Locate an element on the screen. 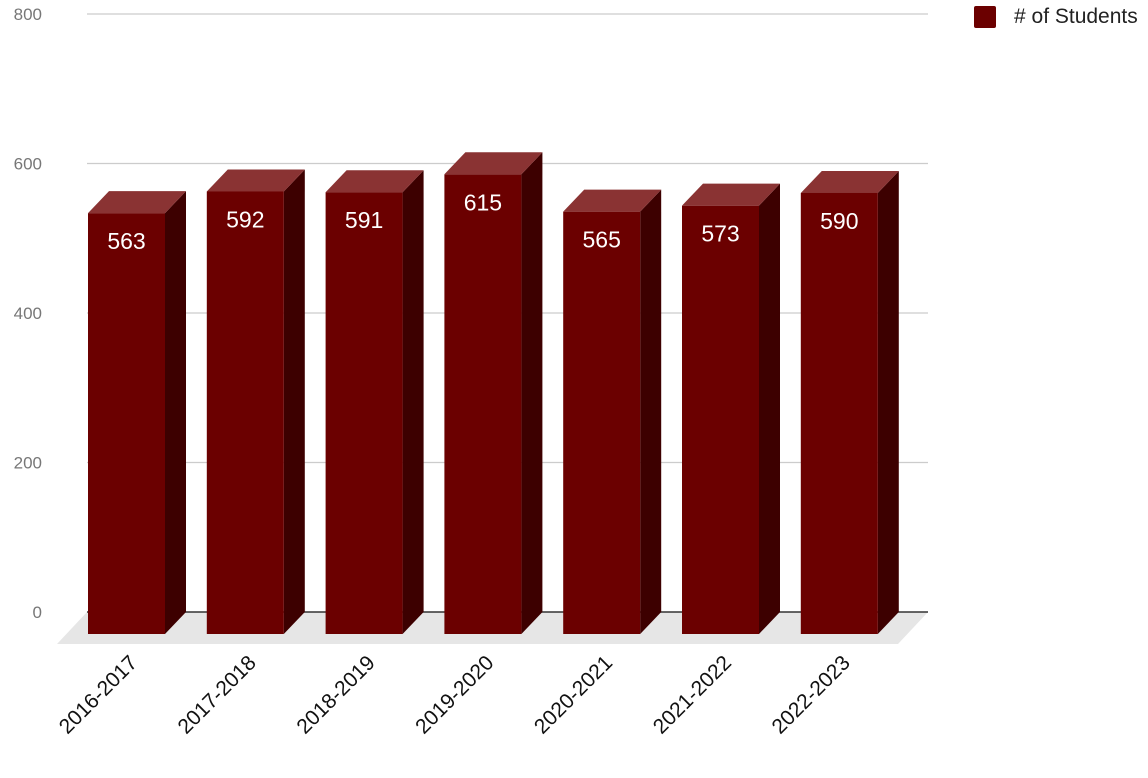 The image size is (1148, 778). data-label: 563 is located at coordinates (126, 241).